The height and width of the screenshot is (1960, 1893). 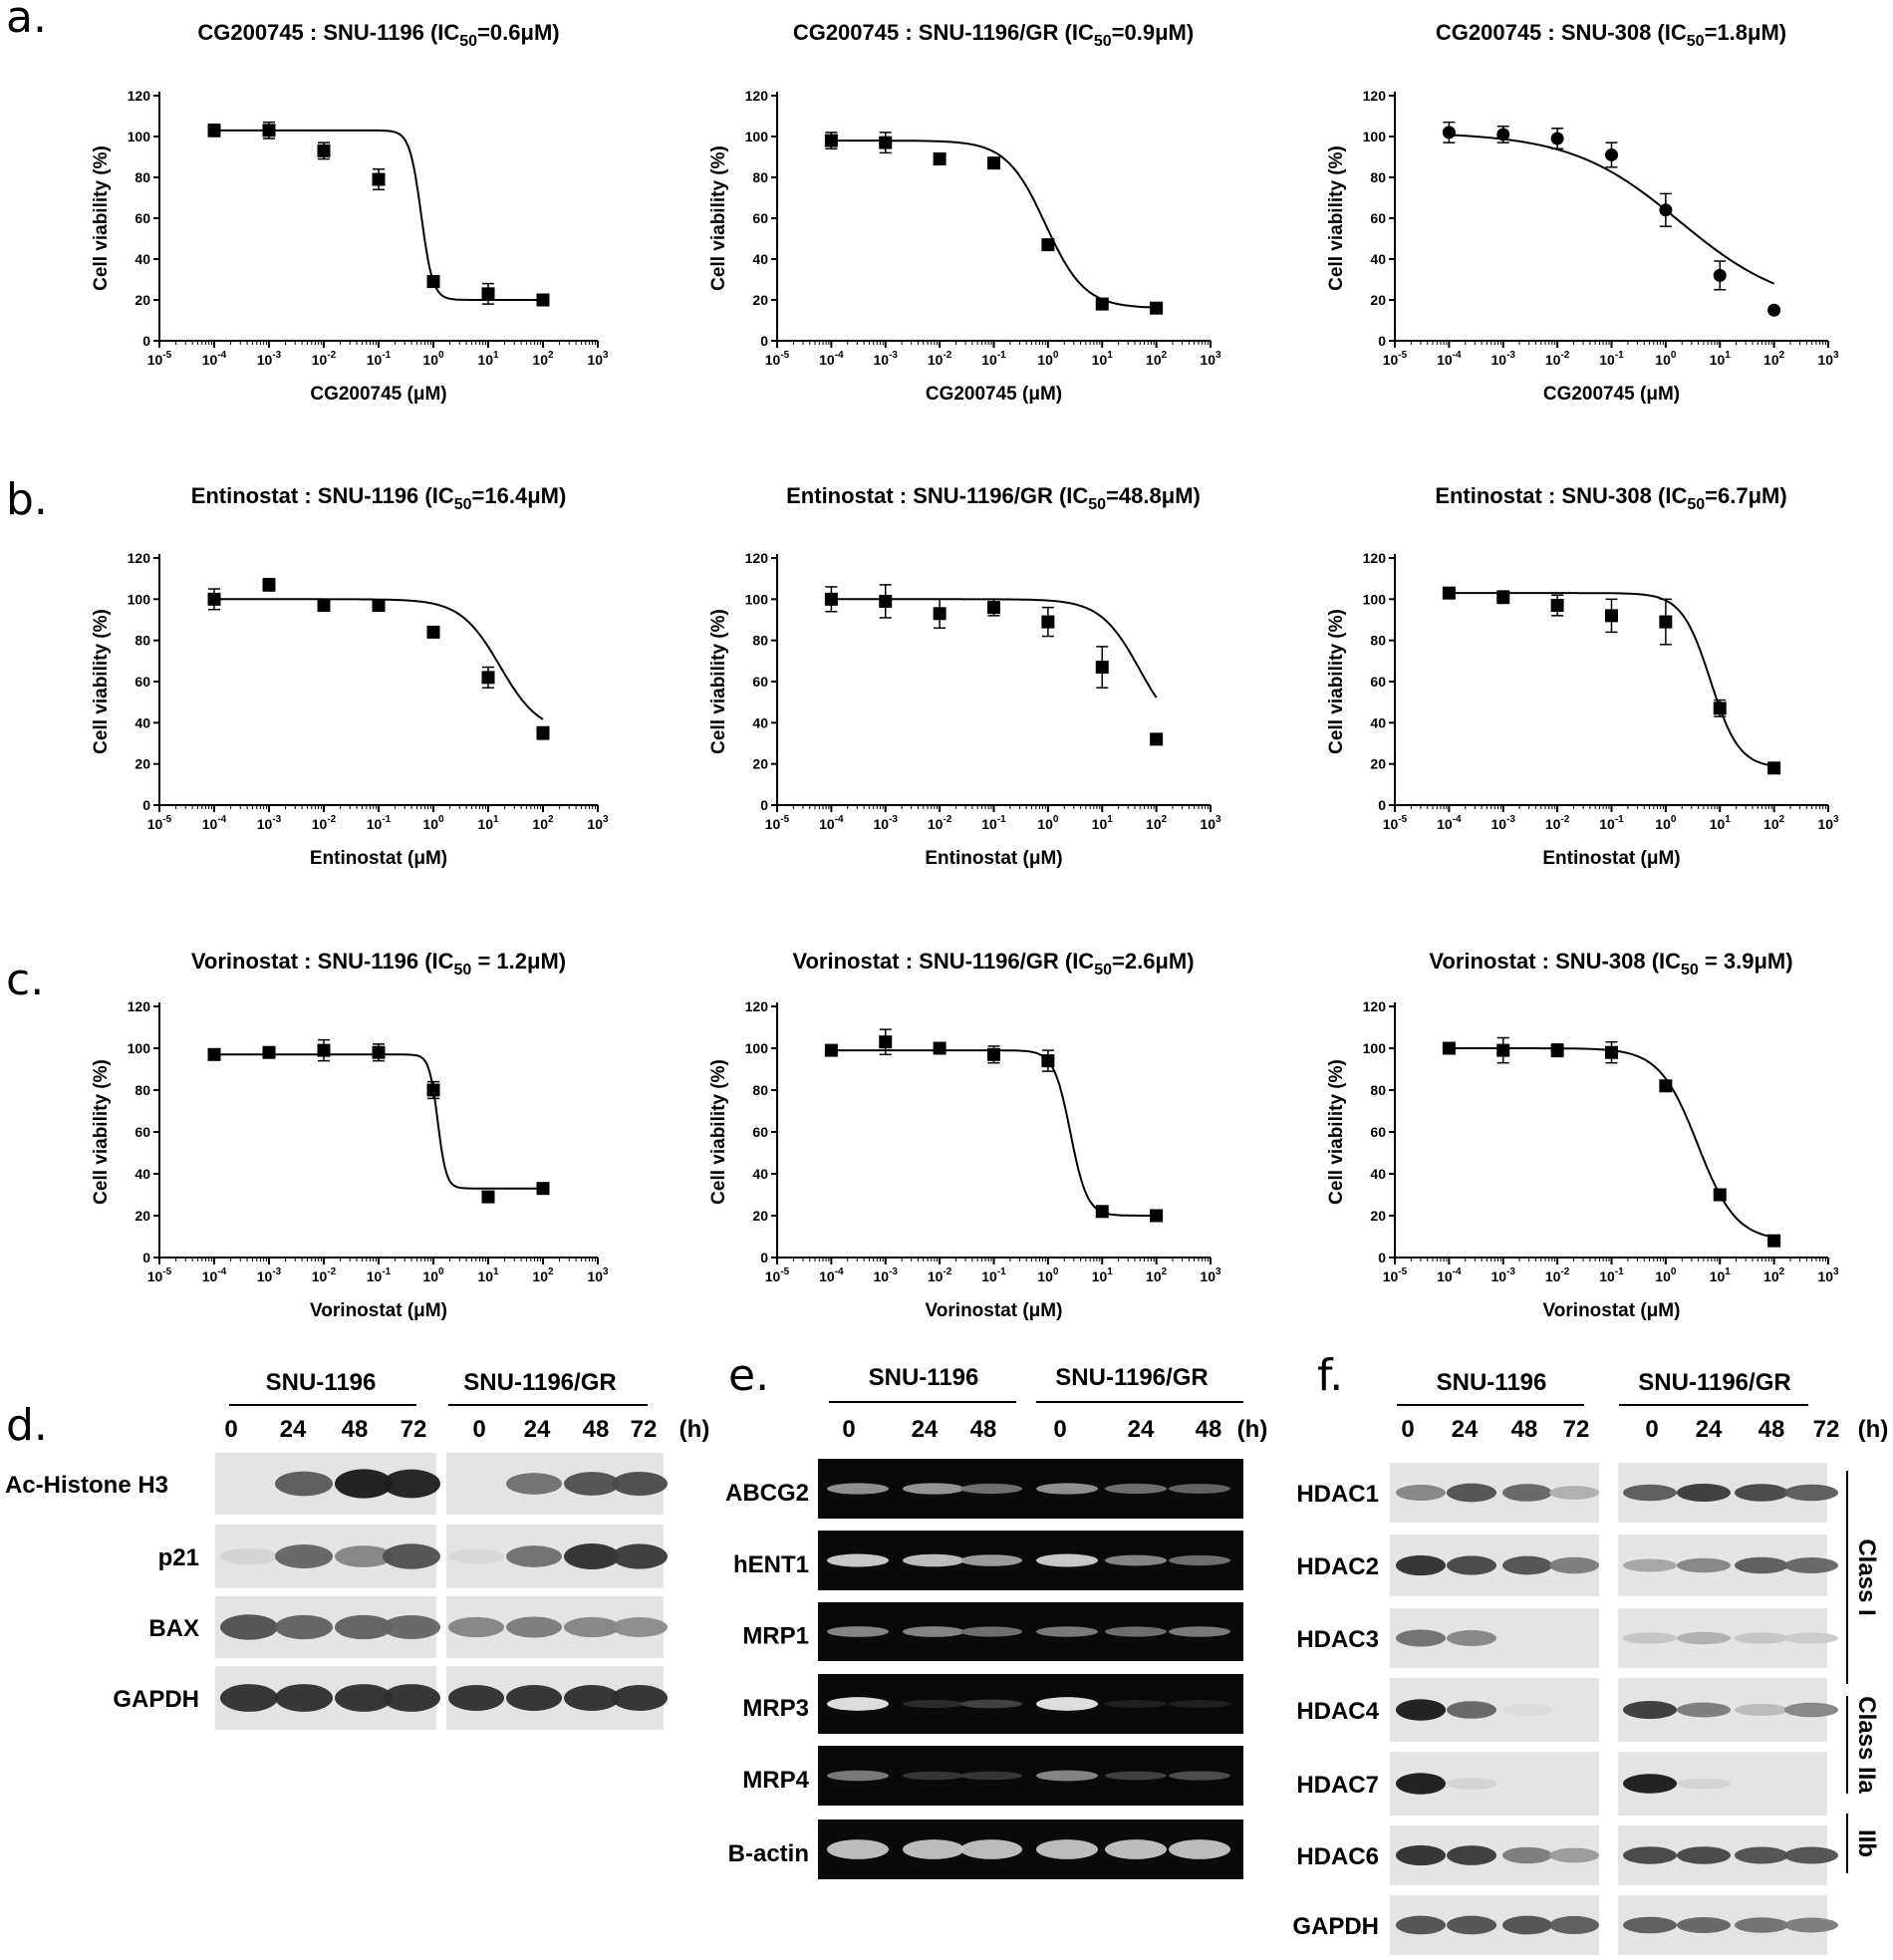 What do you see at coordinates (1576, 1429) in the screenshot?
I see `timepoint-label: 72` at bounding box center [1576, 1429].